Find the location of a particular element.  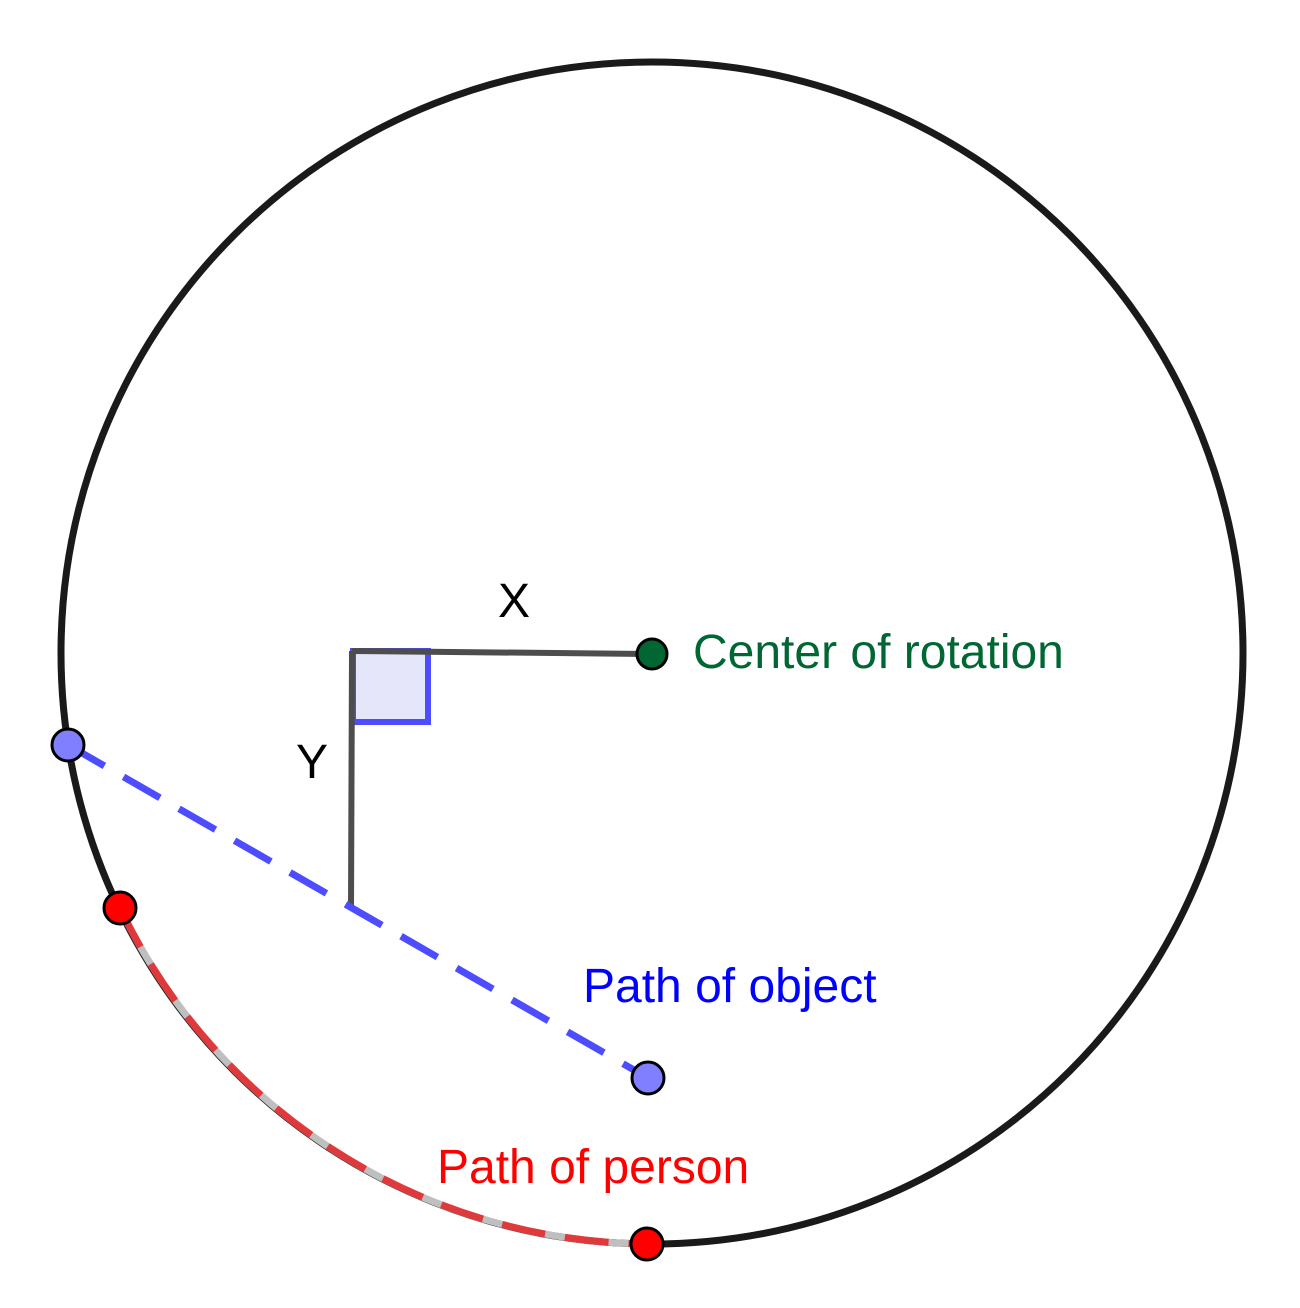

object-start-point is located at coordinates (68, 745).